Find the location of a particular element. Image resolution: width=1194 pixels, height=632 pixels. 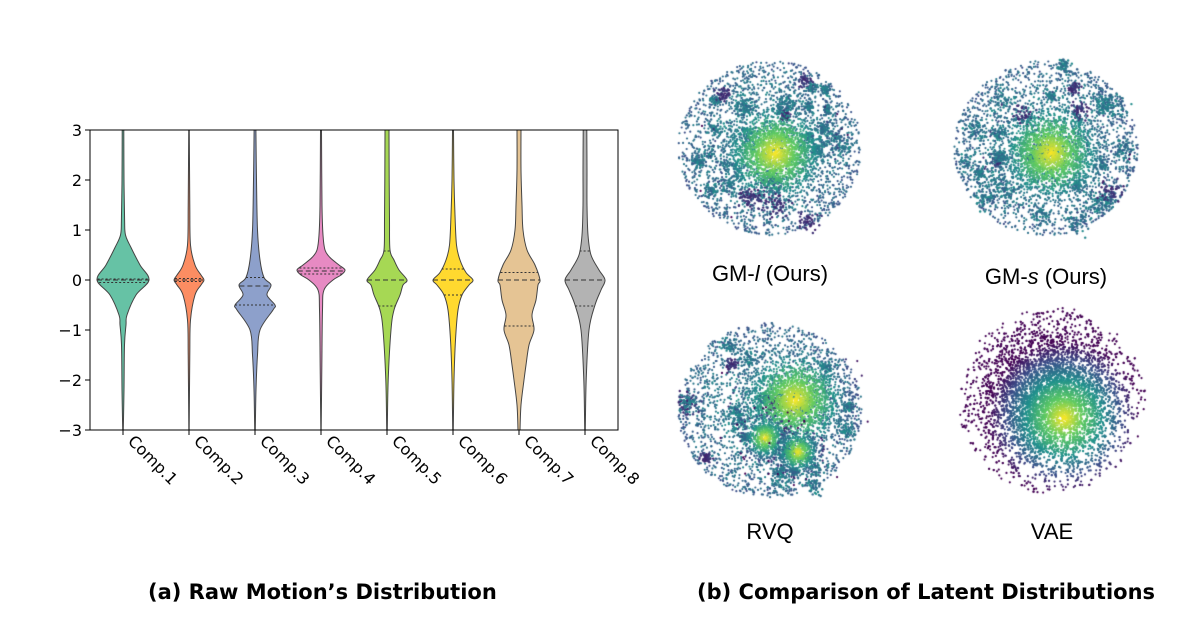

x-tick-label: Comp.5 is located at coordinates (416, 459).